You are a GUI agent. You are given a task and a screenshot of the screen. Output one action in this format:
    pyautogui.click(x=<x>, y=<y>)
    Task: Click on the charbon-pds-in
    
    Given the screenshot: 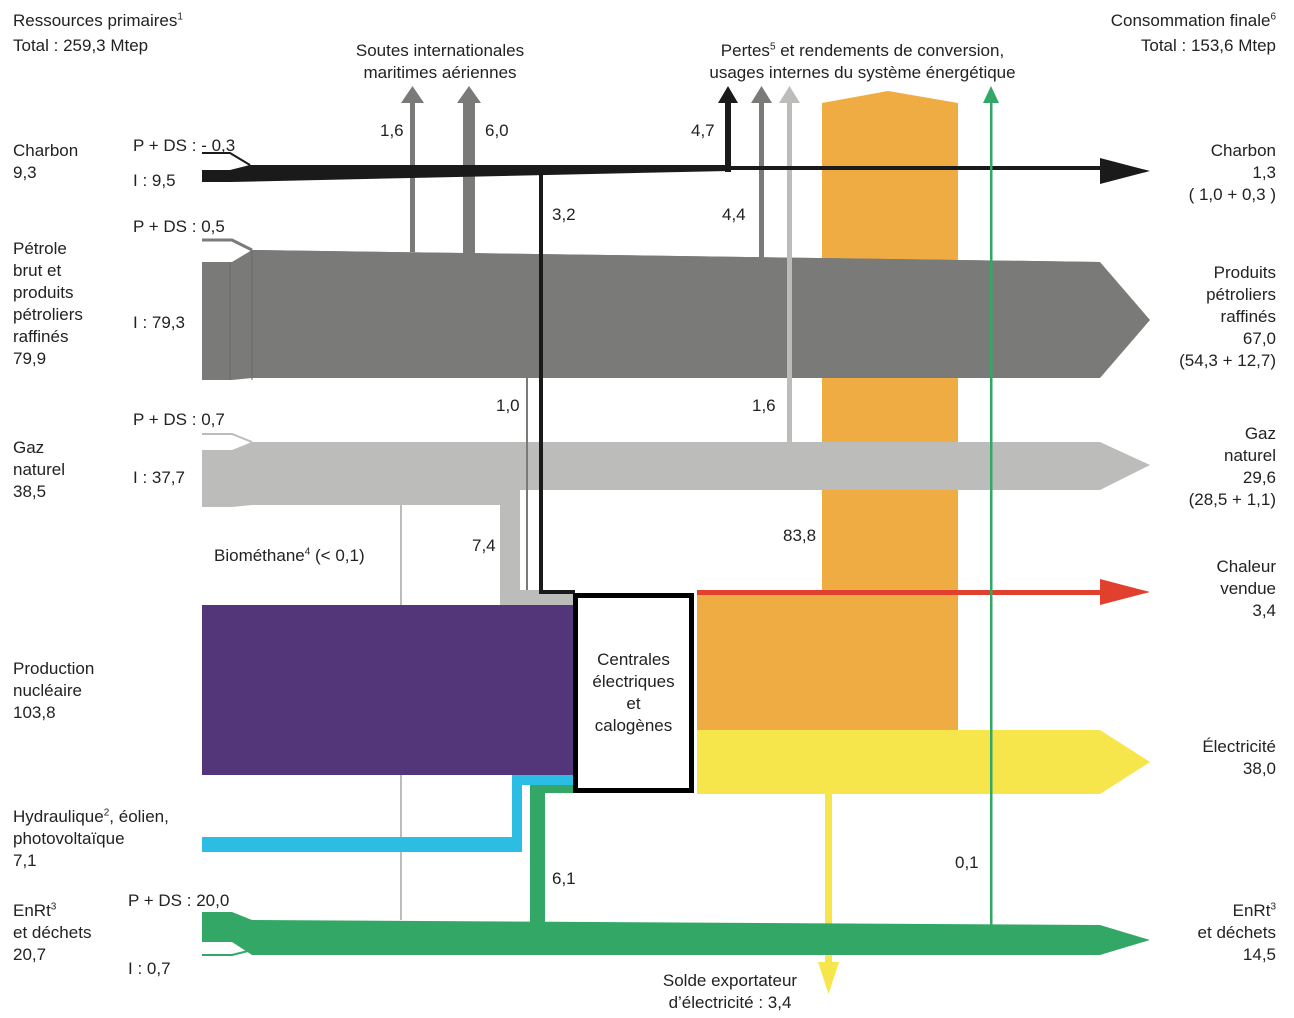 What is the action you would take?
    pyautogui.click(x=226, y=159)
    